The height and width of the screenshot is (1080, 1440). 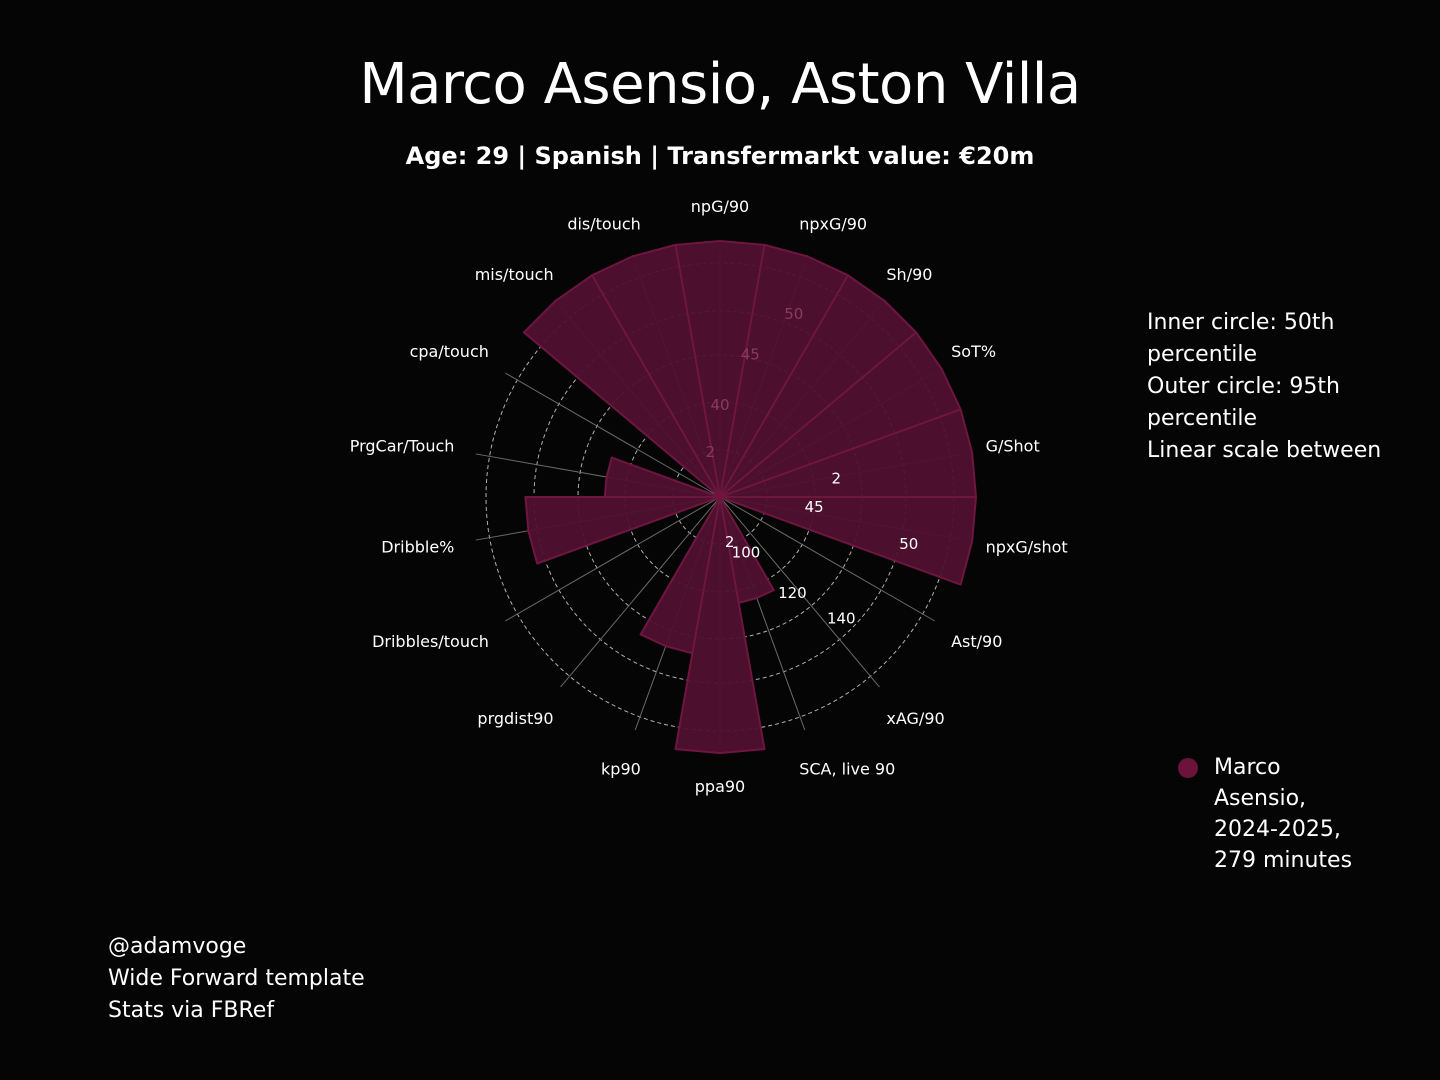 What do you see at coordinates (1283, 814) in the screenshot?
I see `legend-label: Marco Asensio, 2024-2025, 279 minutes` at bounding box center [1283, 814].